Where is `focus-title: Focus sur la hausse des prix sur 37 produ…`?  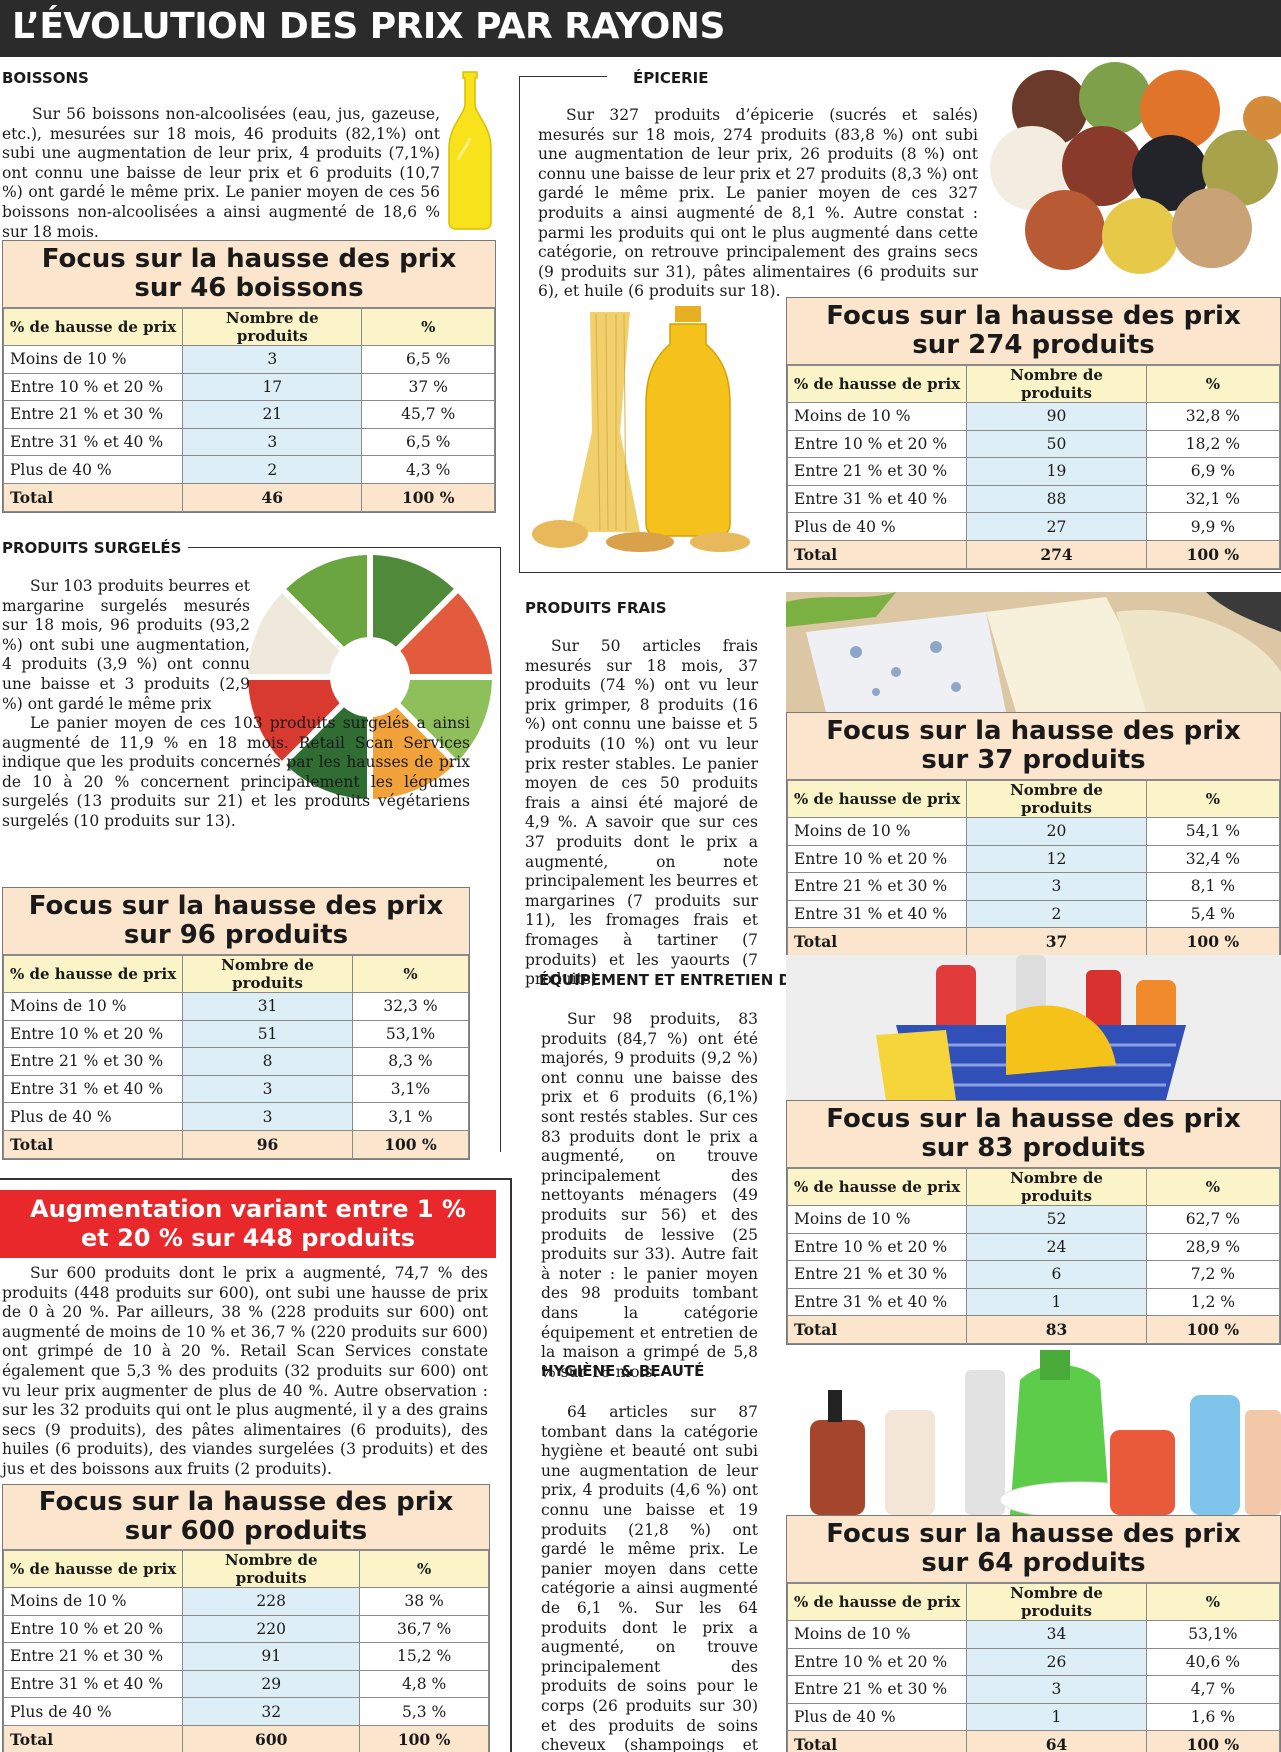
focus-title: Focus sur la hausse des prix sur 37 produ… is located at coordinates (1033, 746).